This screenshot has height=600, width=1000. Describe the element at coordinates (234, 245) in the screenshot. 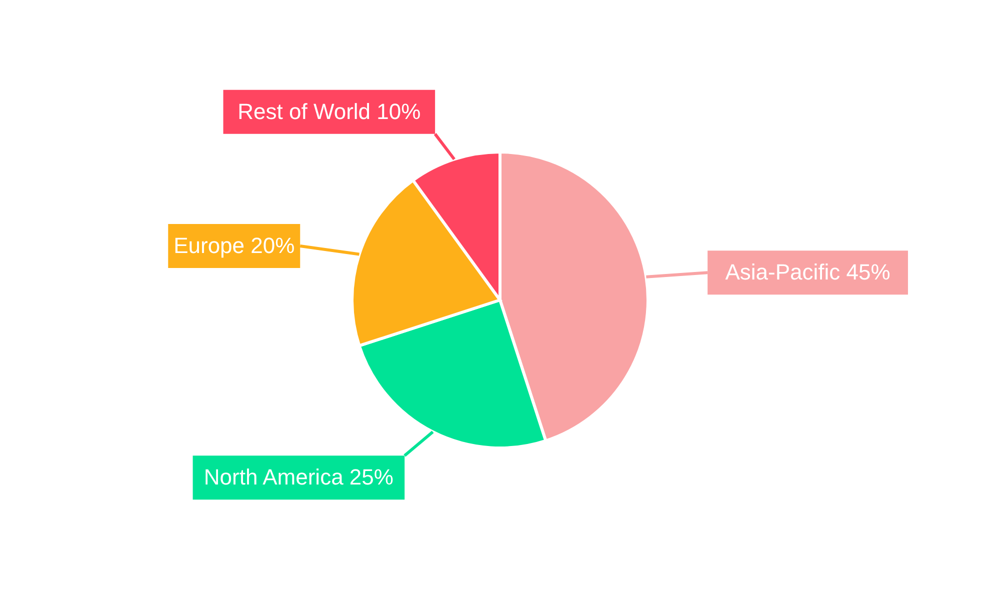

I see `slice-label: Europe 20%` at that location.